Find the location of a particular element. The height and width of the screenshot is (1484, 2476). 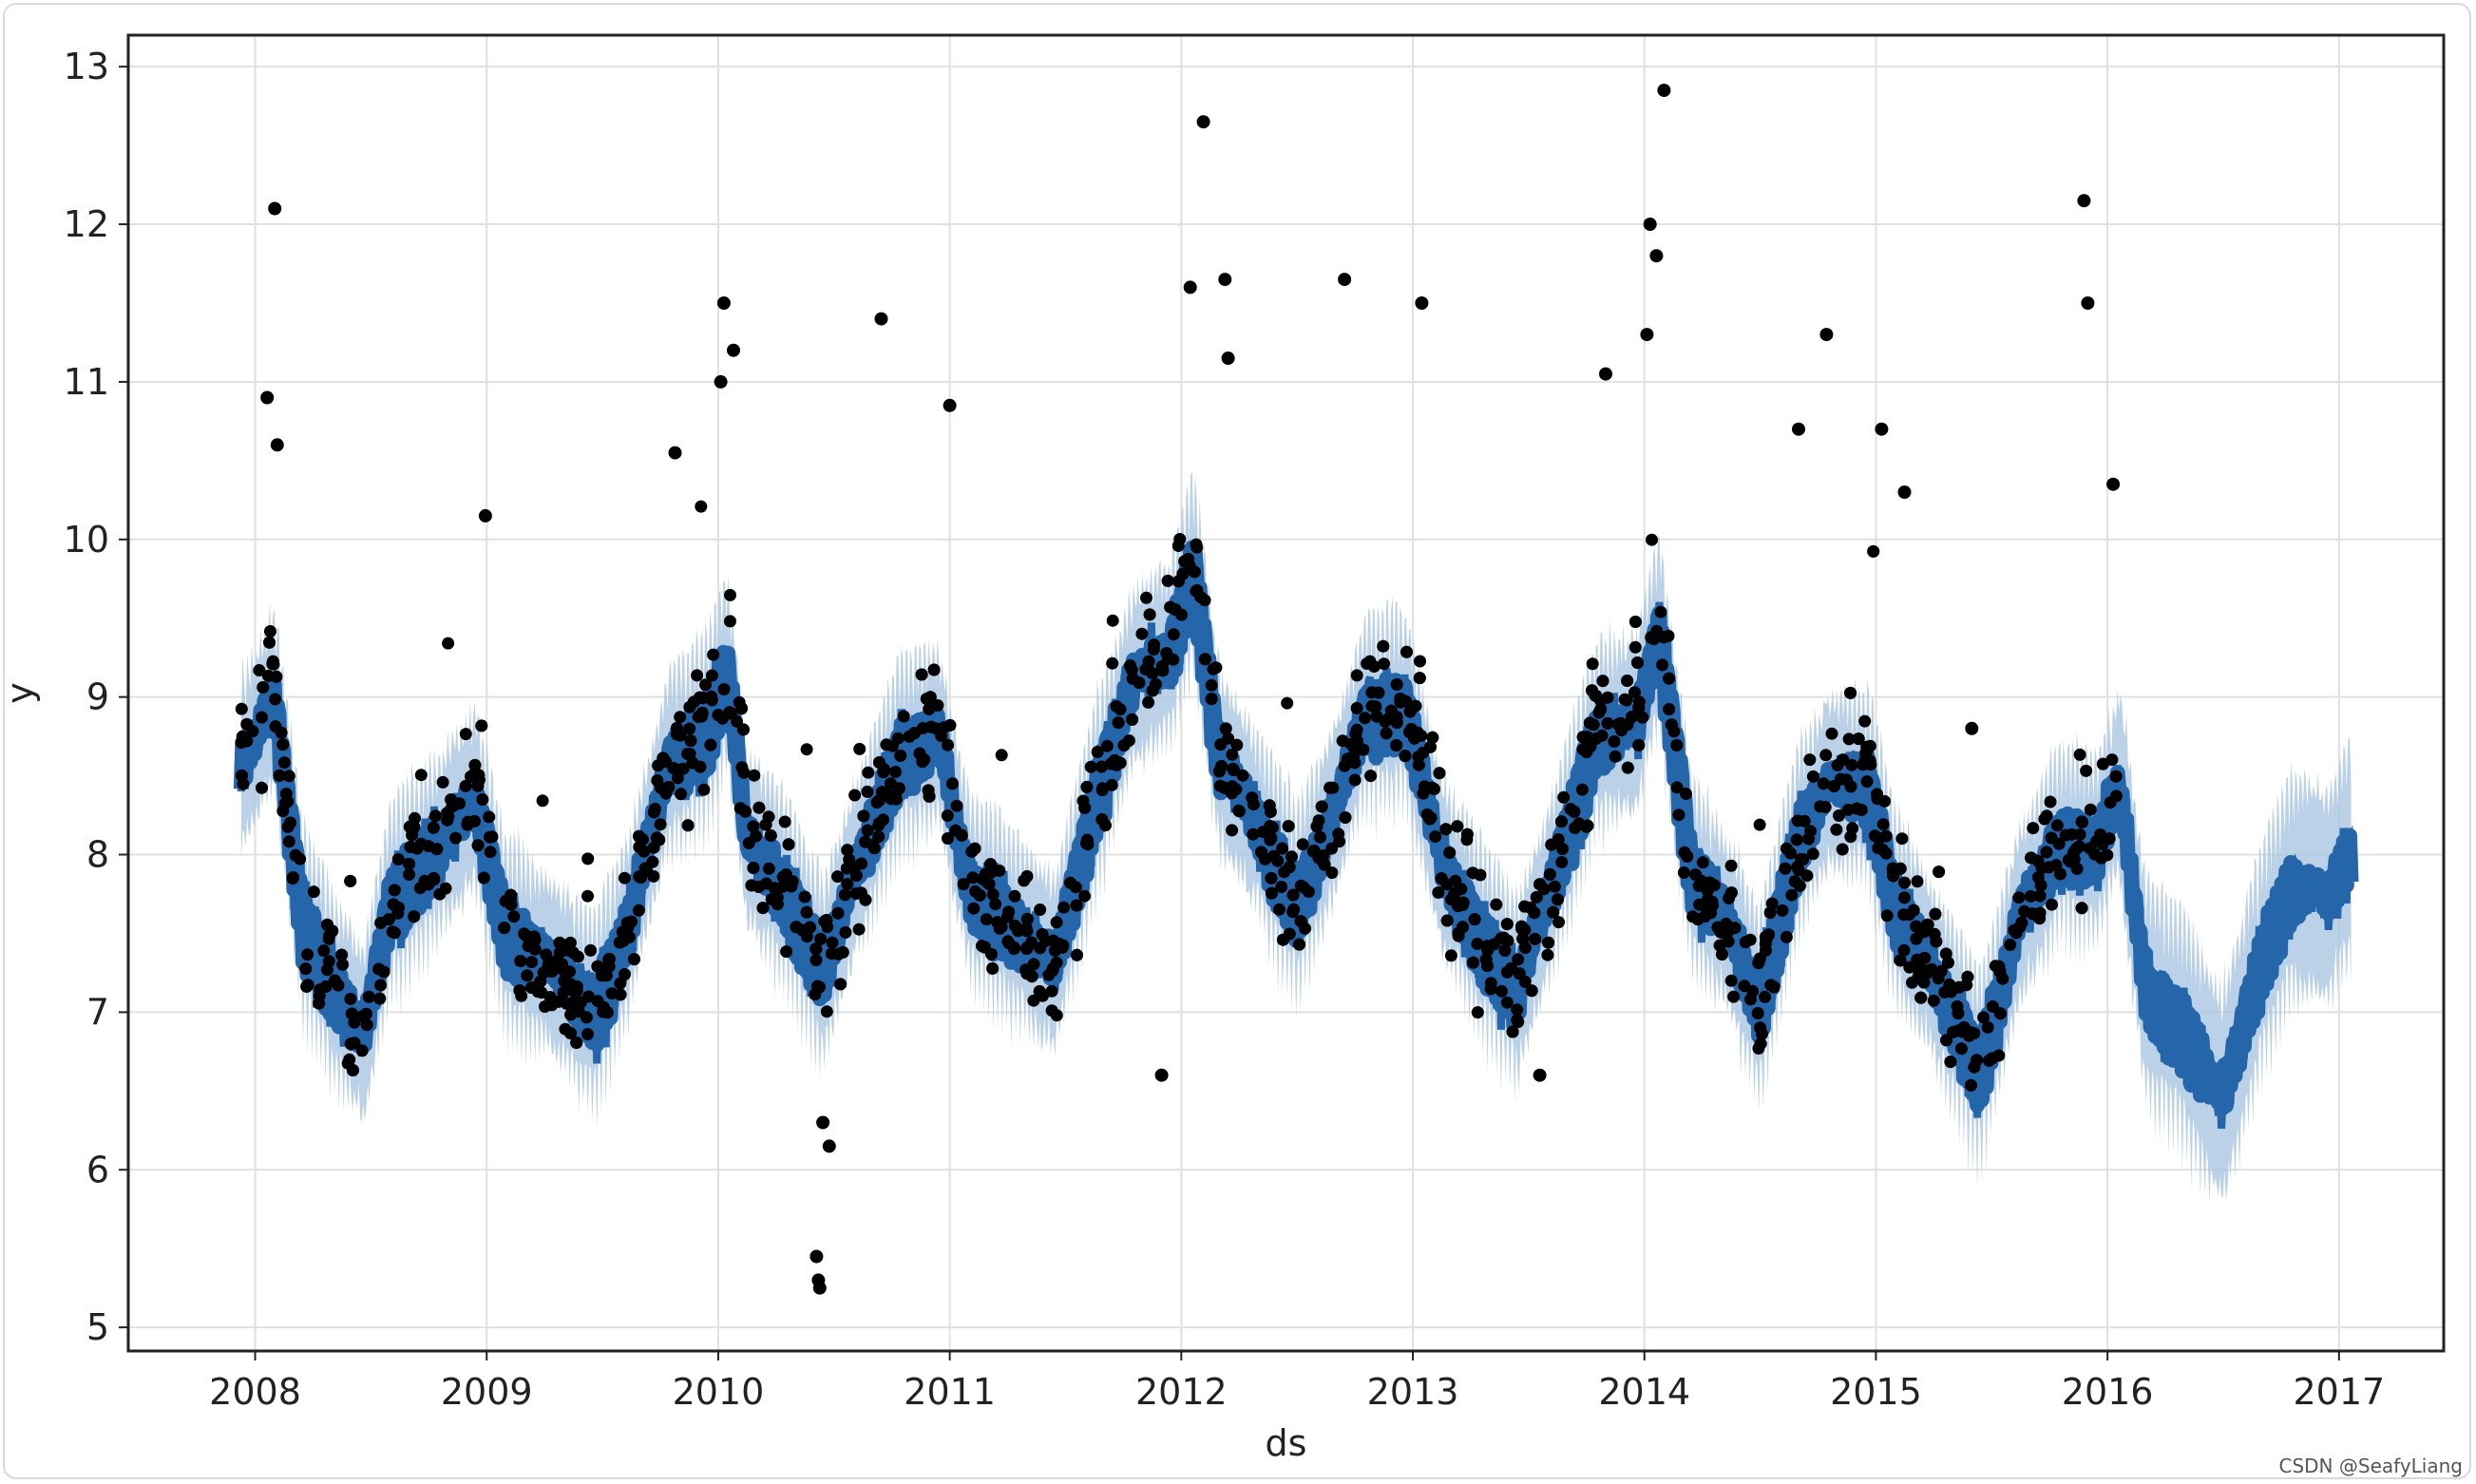

x-tick-label: 2017 is located at coordinates (2339, 1392).